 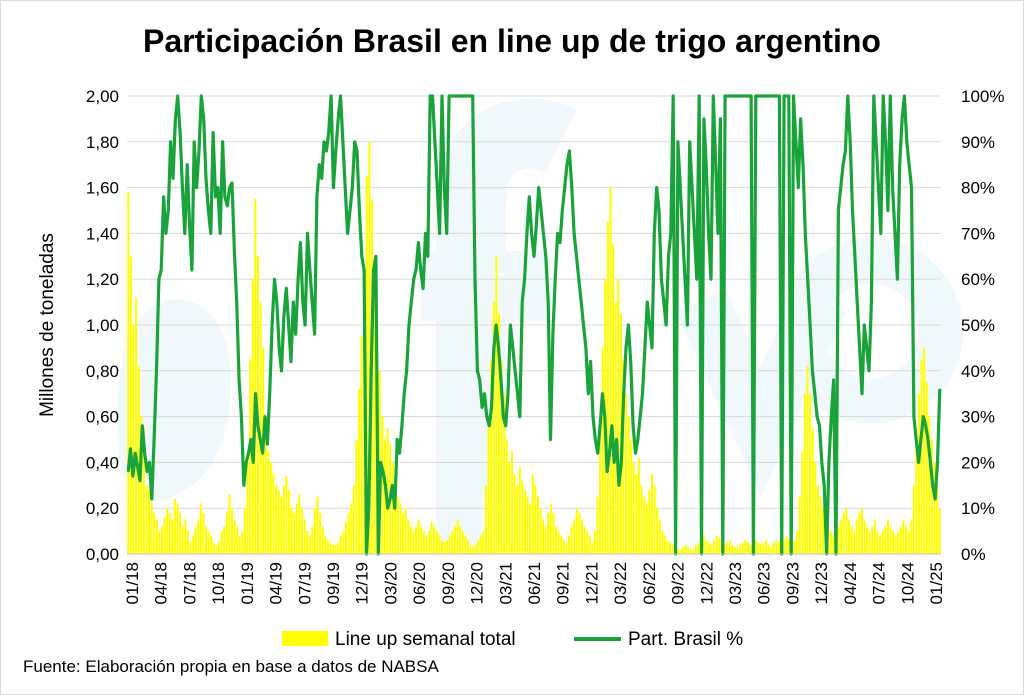 I want to click on y-right-tick-label: 70%, so click(x=978, y=233).